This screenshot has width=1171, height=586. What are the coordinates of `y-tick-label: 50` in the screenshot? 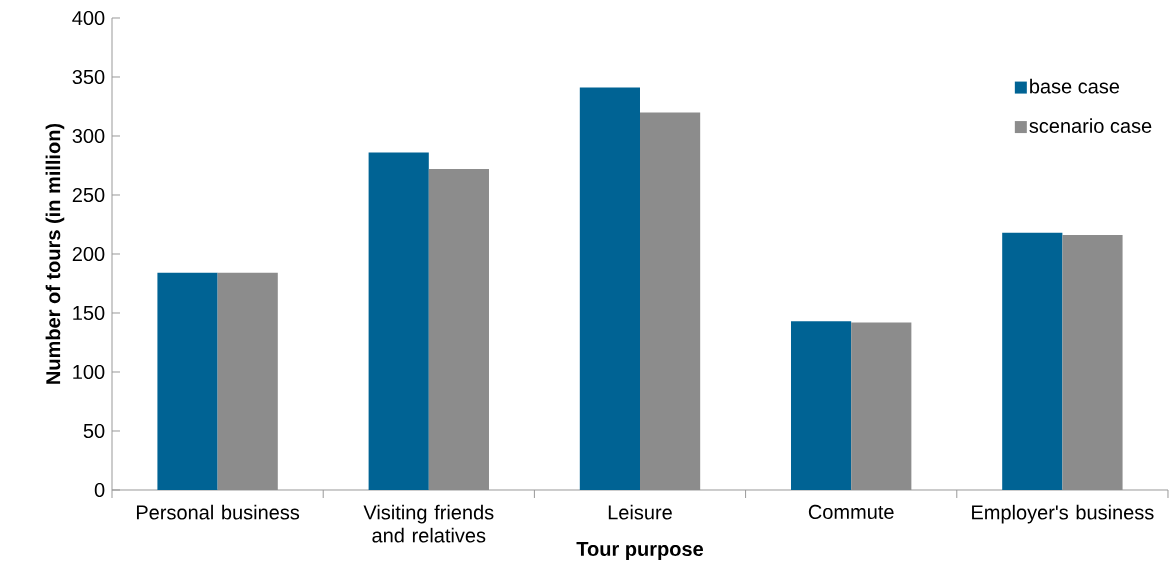 It's located at (94, 431).